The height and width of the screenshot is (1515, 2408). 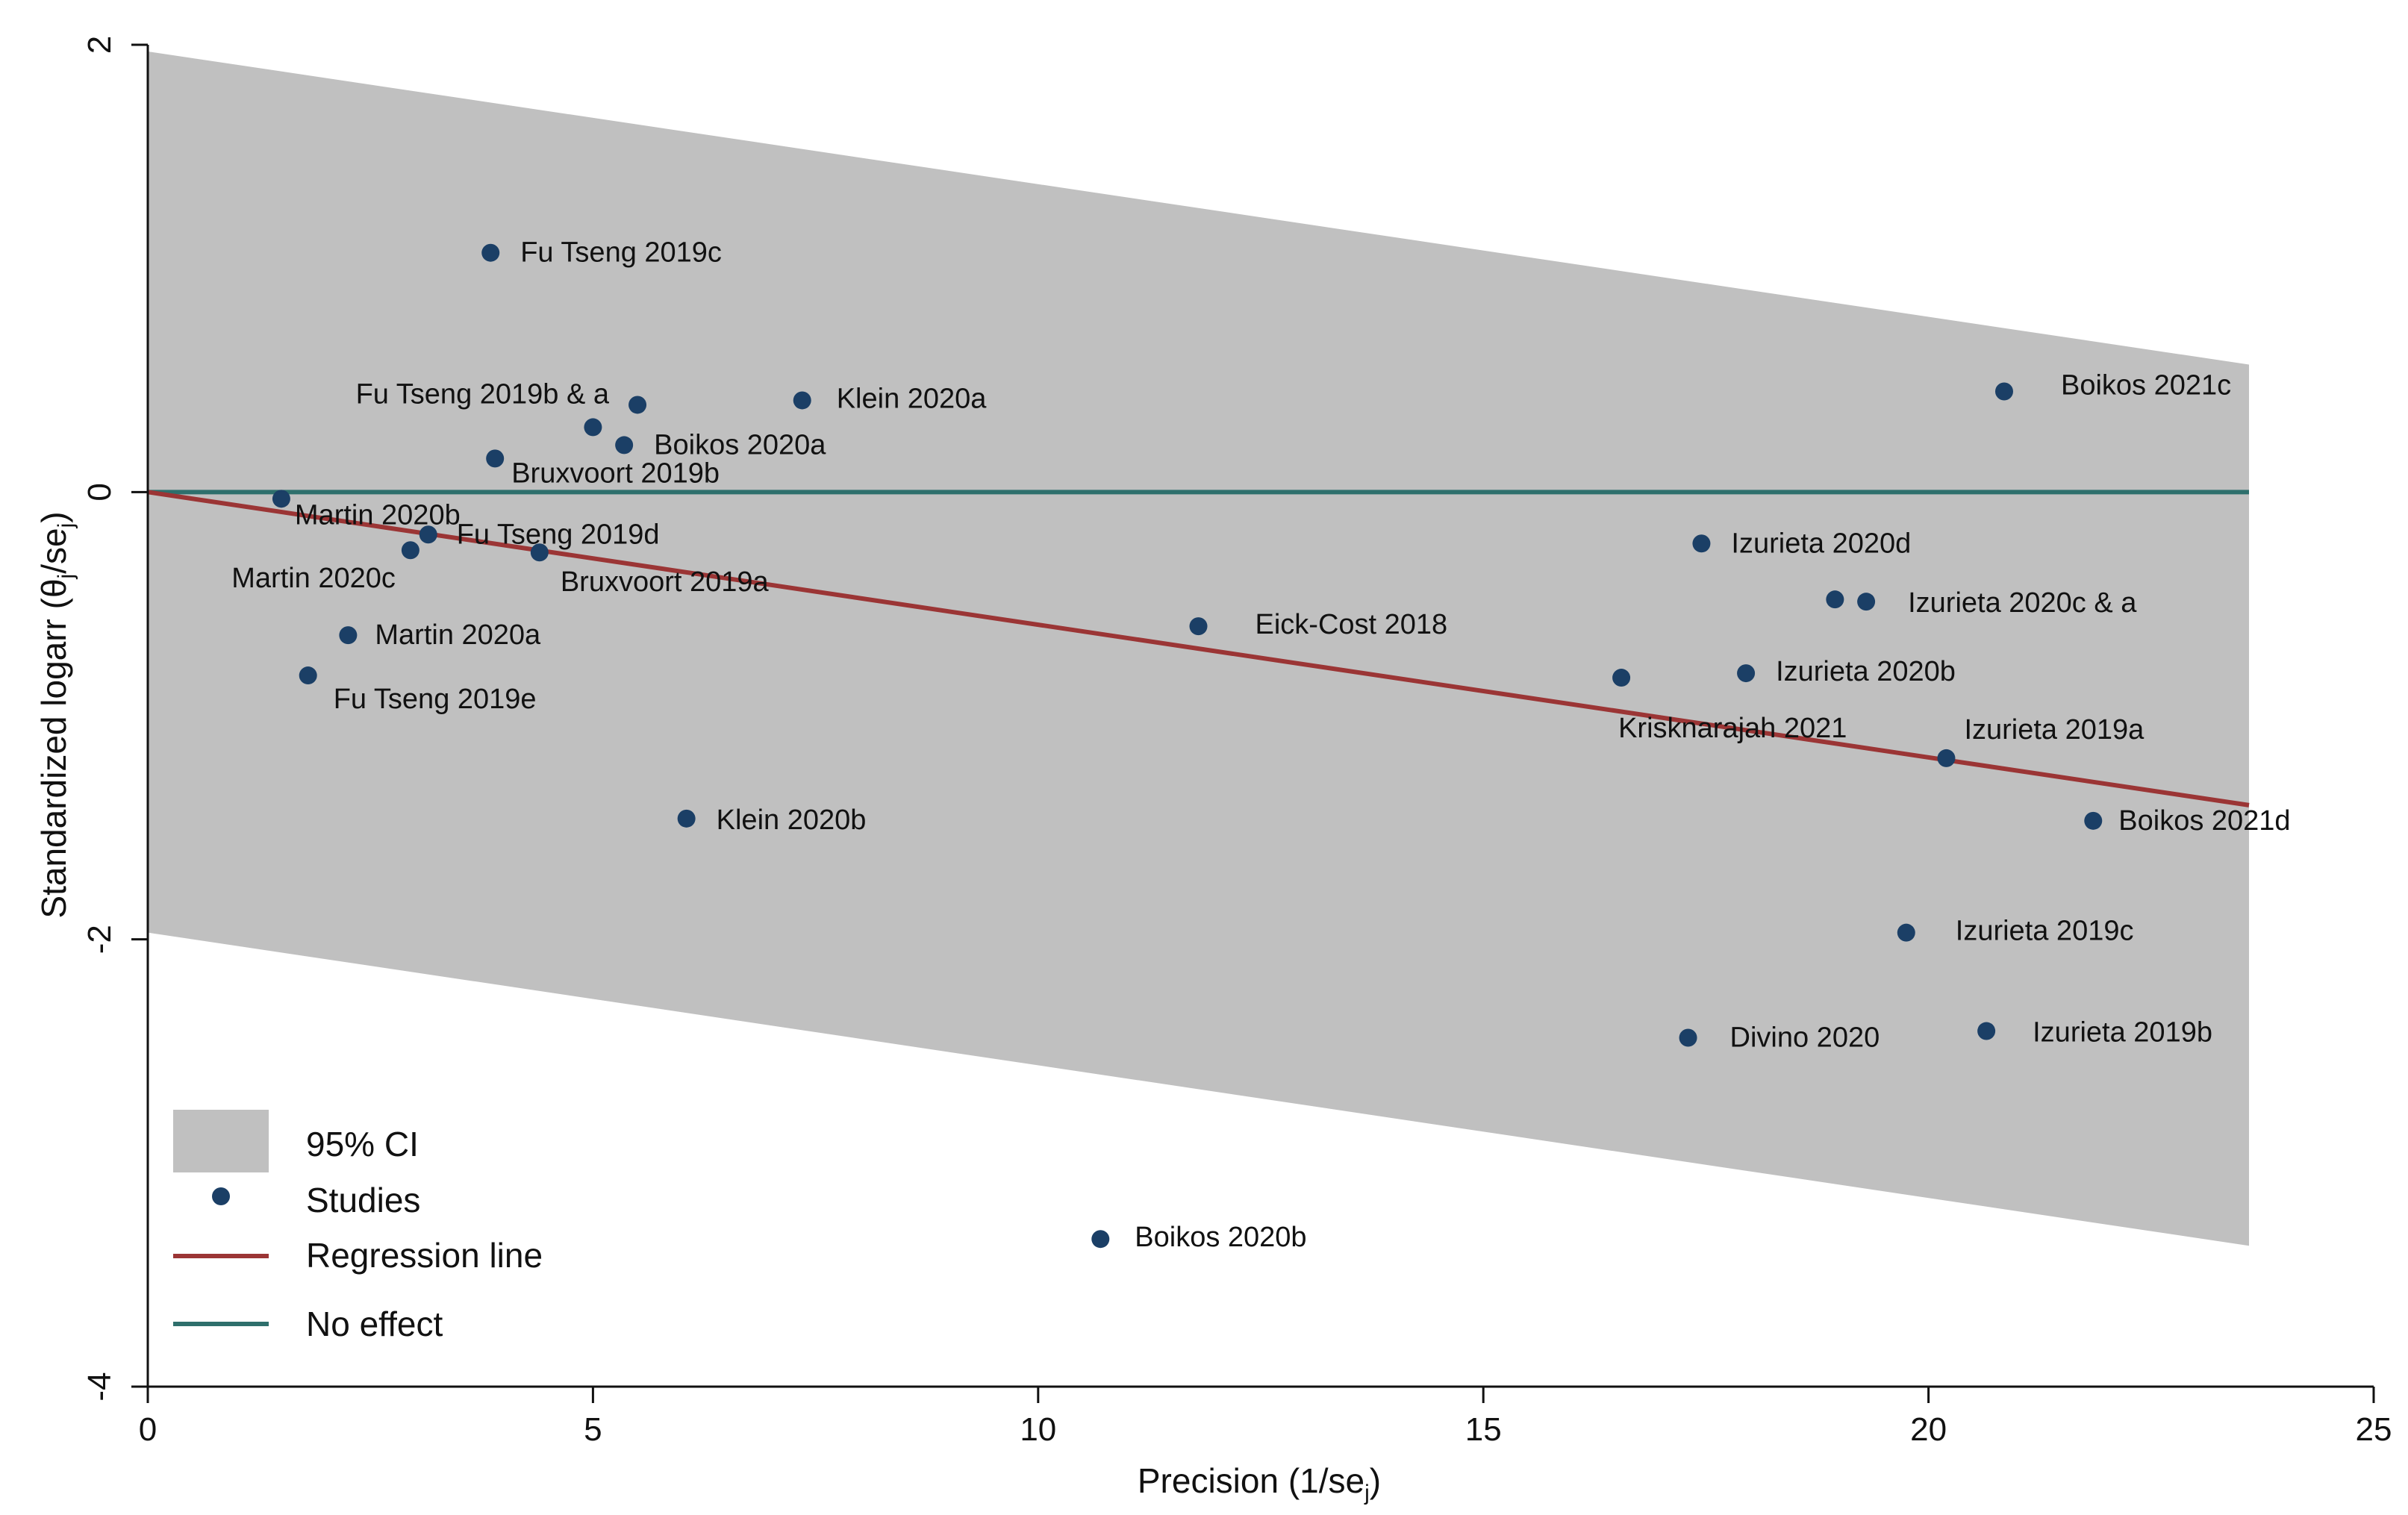 What do you see at coordinates (2022, 603) in the screenshot?
I see `study-point-label: Izurieta 2020c & a` at bounding box center [2022, 603].